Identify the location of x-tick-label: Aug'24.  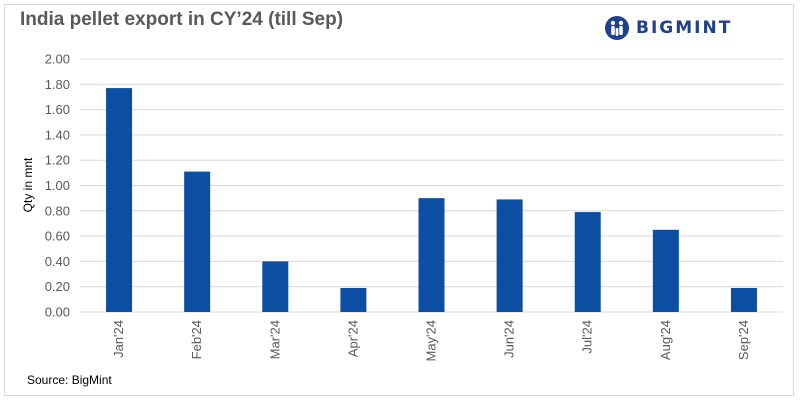
(665, 340).